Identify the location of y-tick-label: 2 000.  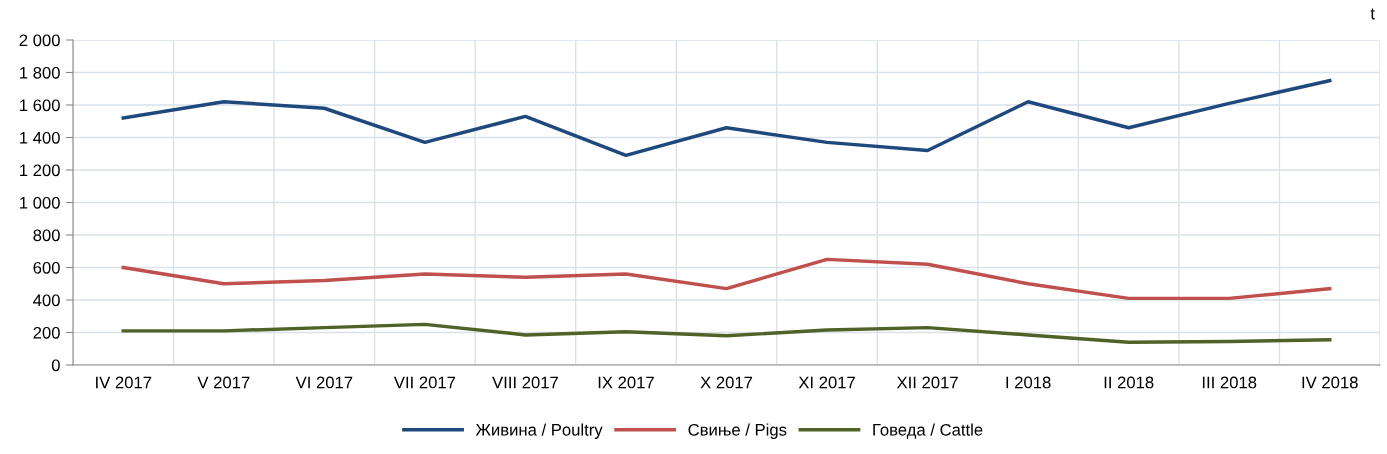
(39, 40).